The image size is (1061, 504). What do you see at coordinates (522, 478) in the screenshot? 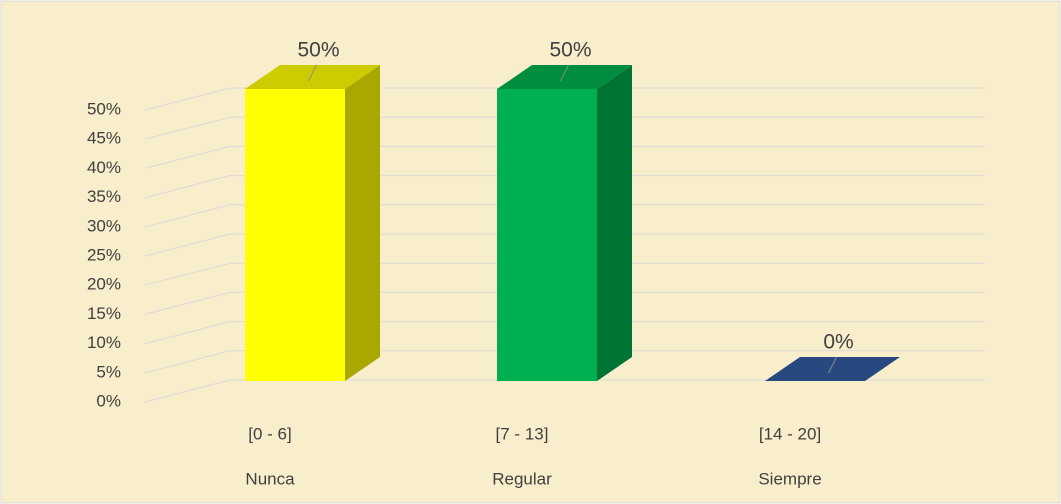
I see `x-group-label: Regular` at bounding box center [522, 478].